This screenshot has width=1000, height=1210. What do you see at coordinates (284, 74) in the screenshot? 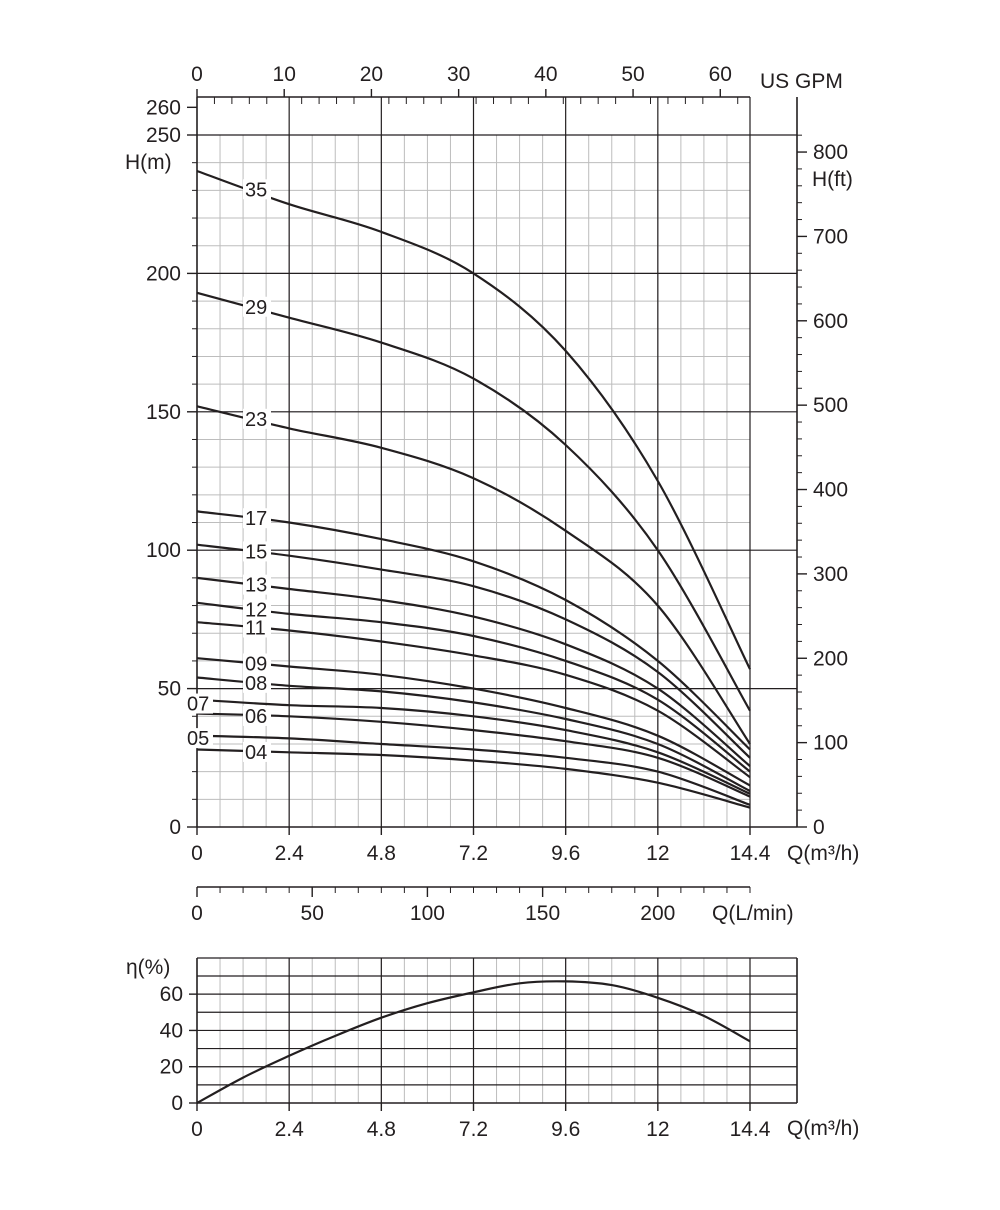
I see `gpm-tick-label: 10` at bounding box center [284, 74].